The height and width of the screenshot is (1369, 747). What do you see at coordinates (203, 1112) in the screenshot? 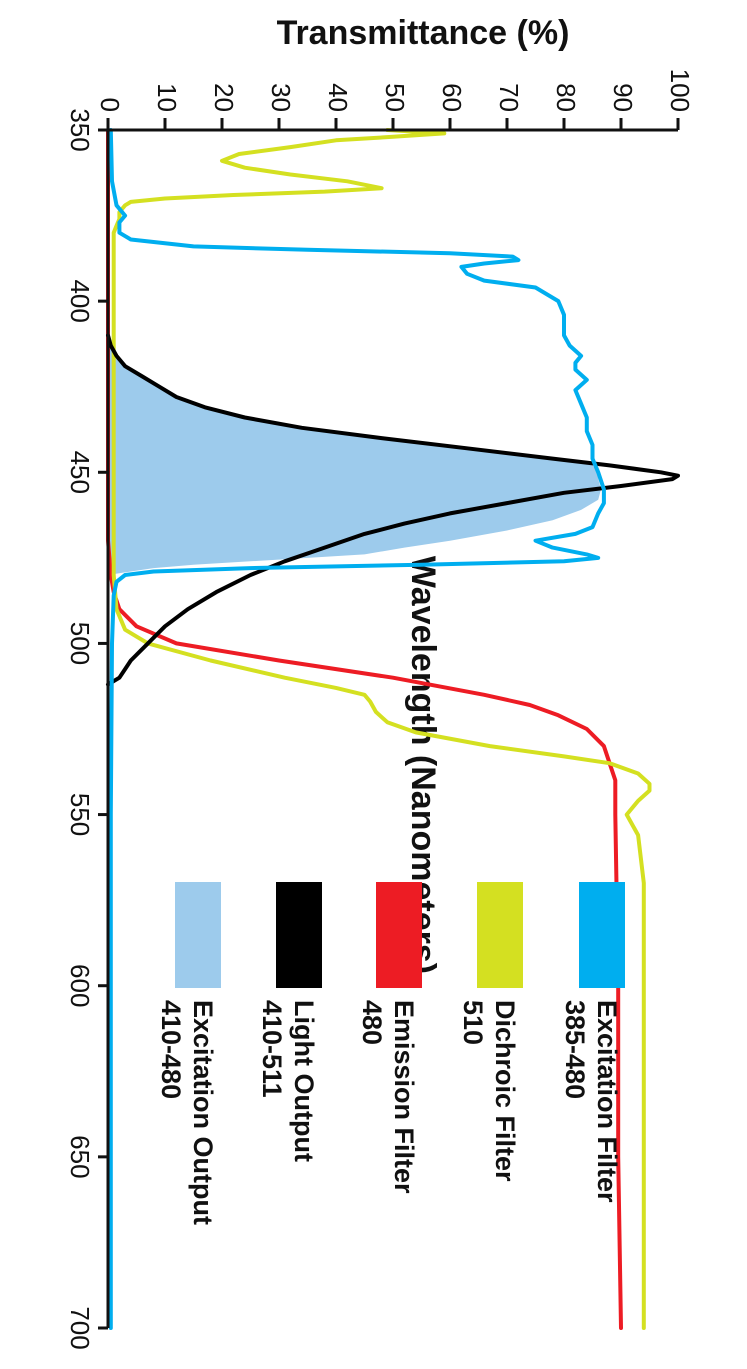
I see `legend-title-excitation-output: Excitation Output` at bounding box center [203, 1112].